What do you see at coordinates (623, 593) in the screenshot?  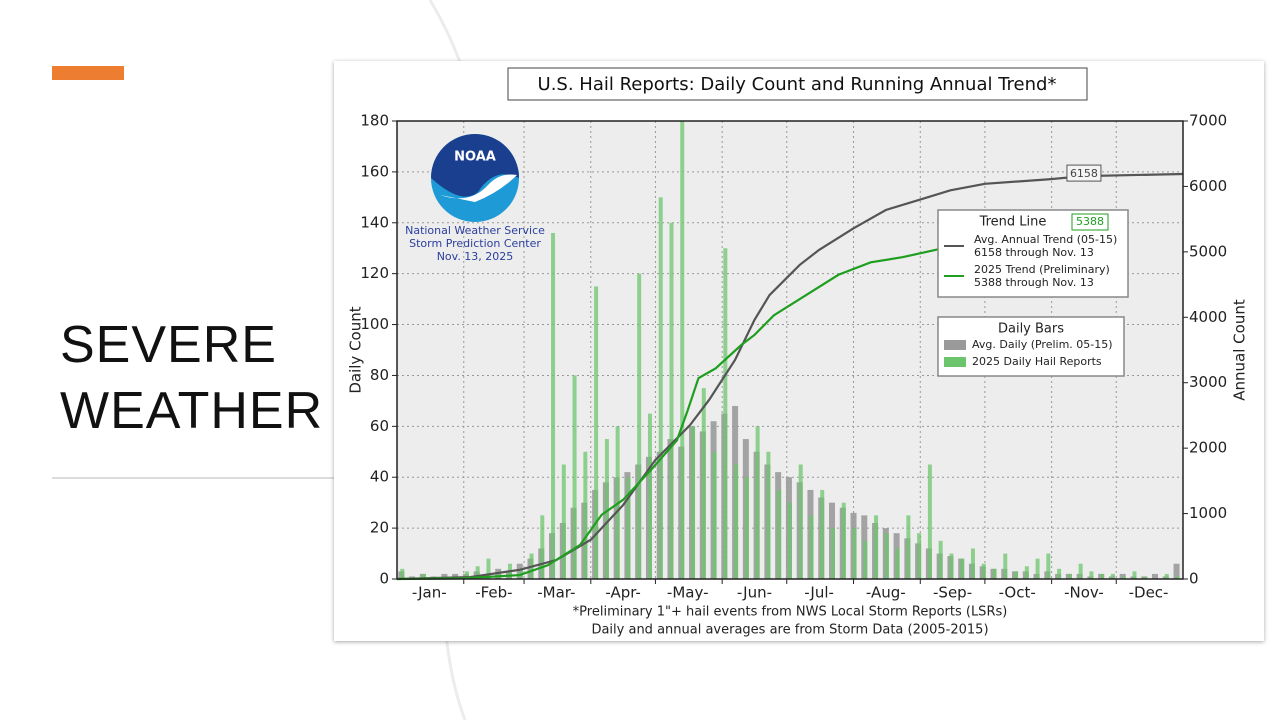 I see `x-tick-label: -Apr-` at bounding box center [623, 593].